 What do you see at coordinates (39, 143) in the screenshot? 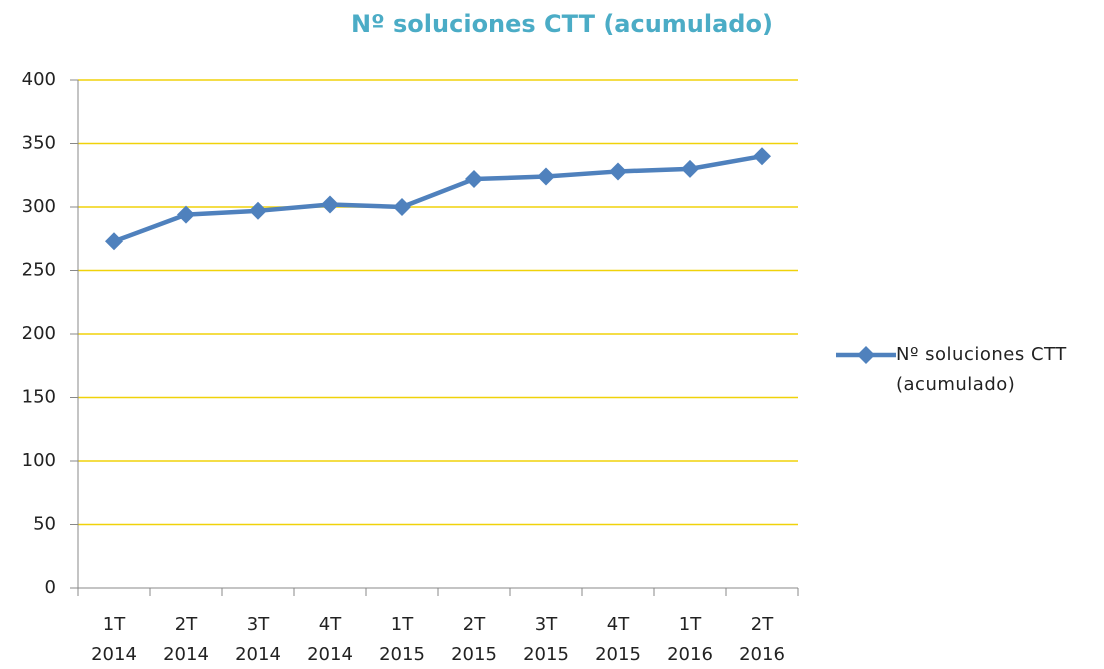
I see `y-tick-label: 350` at bounding box center [39, 143].